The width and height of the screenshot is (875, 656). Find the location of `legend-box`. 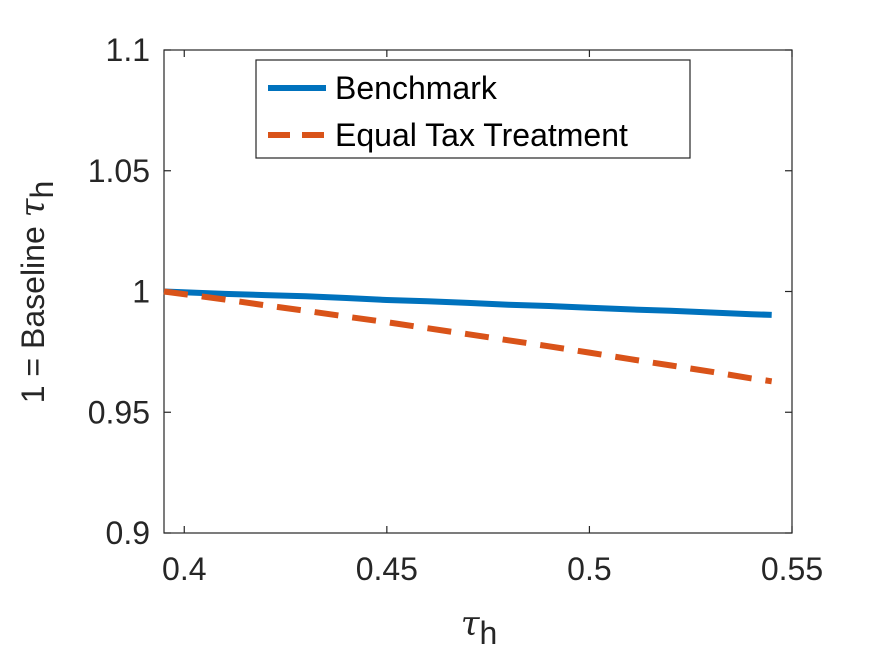

legend-box is located at coordinates (473, 109).